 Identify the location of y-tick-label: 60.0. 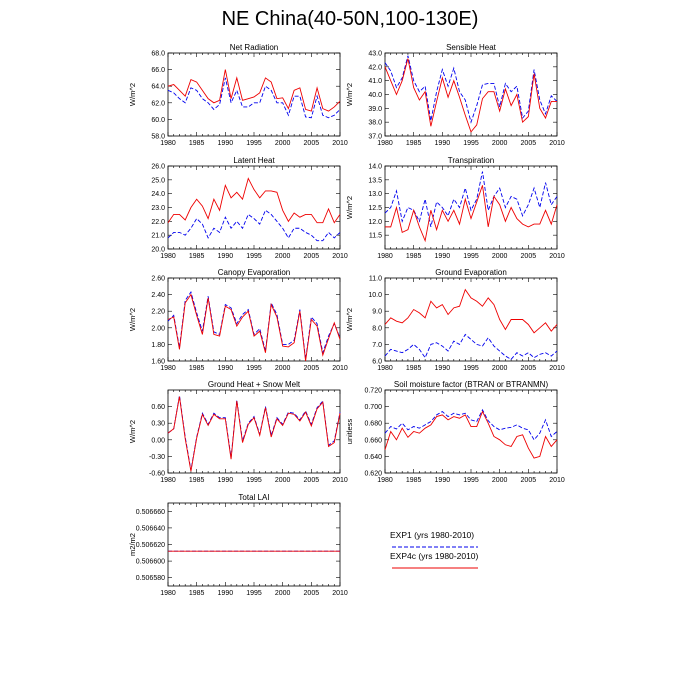
(158, 120).